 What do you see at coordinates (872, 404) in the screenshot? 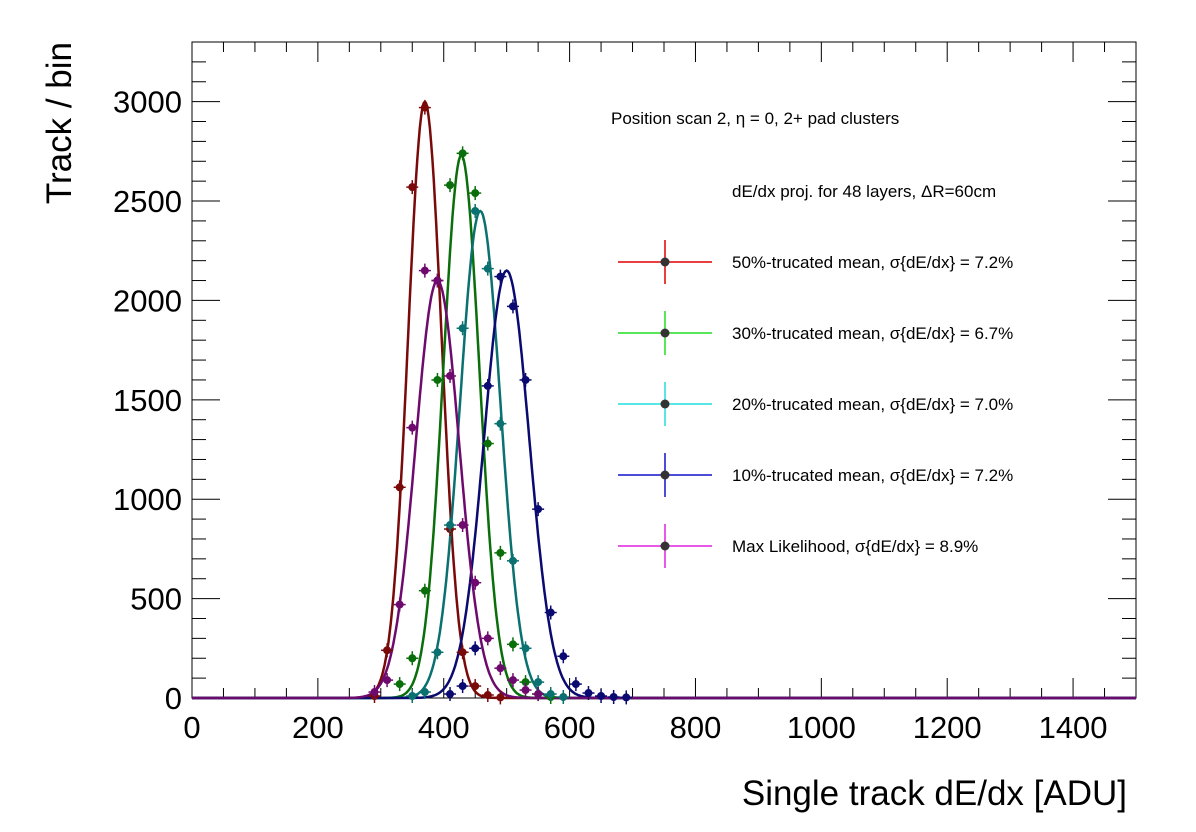
I see `legend-label: 20%-trucated mean, σ{dE/dx} = 7.0%` at bounding box center [872, 404].